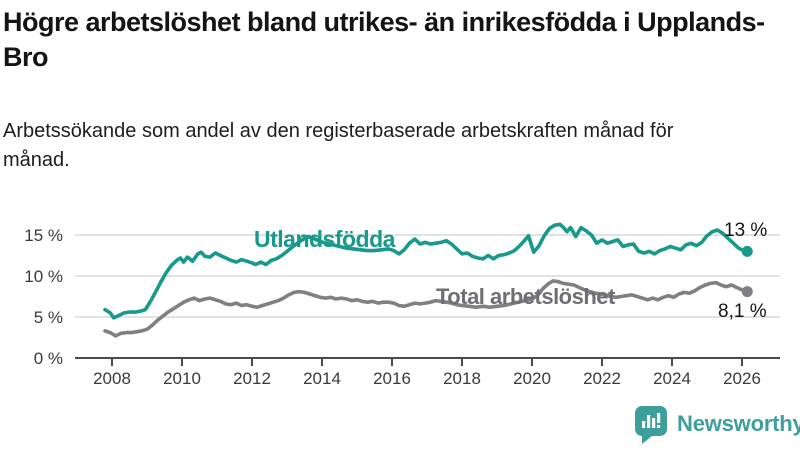  Describe the element at coordinates (525, 296) in the screenshot. I see `series-label-total: Total arbetslöshet` at that location.